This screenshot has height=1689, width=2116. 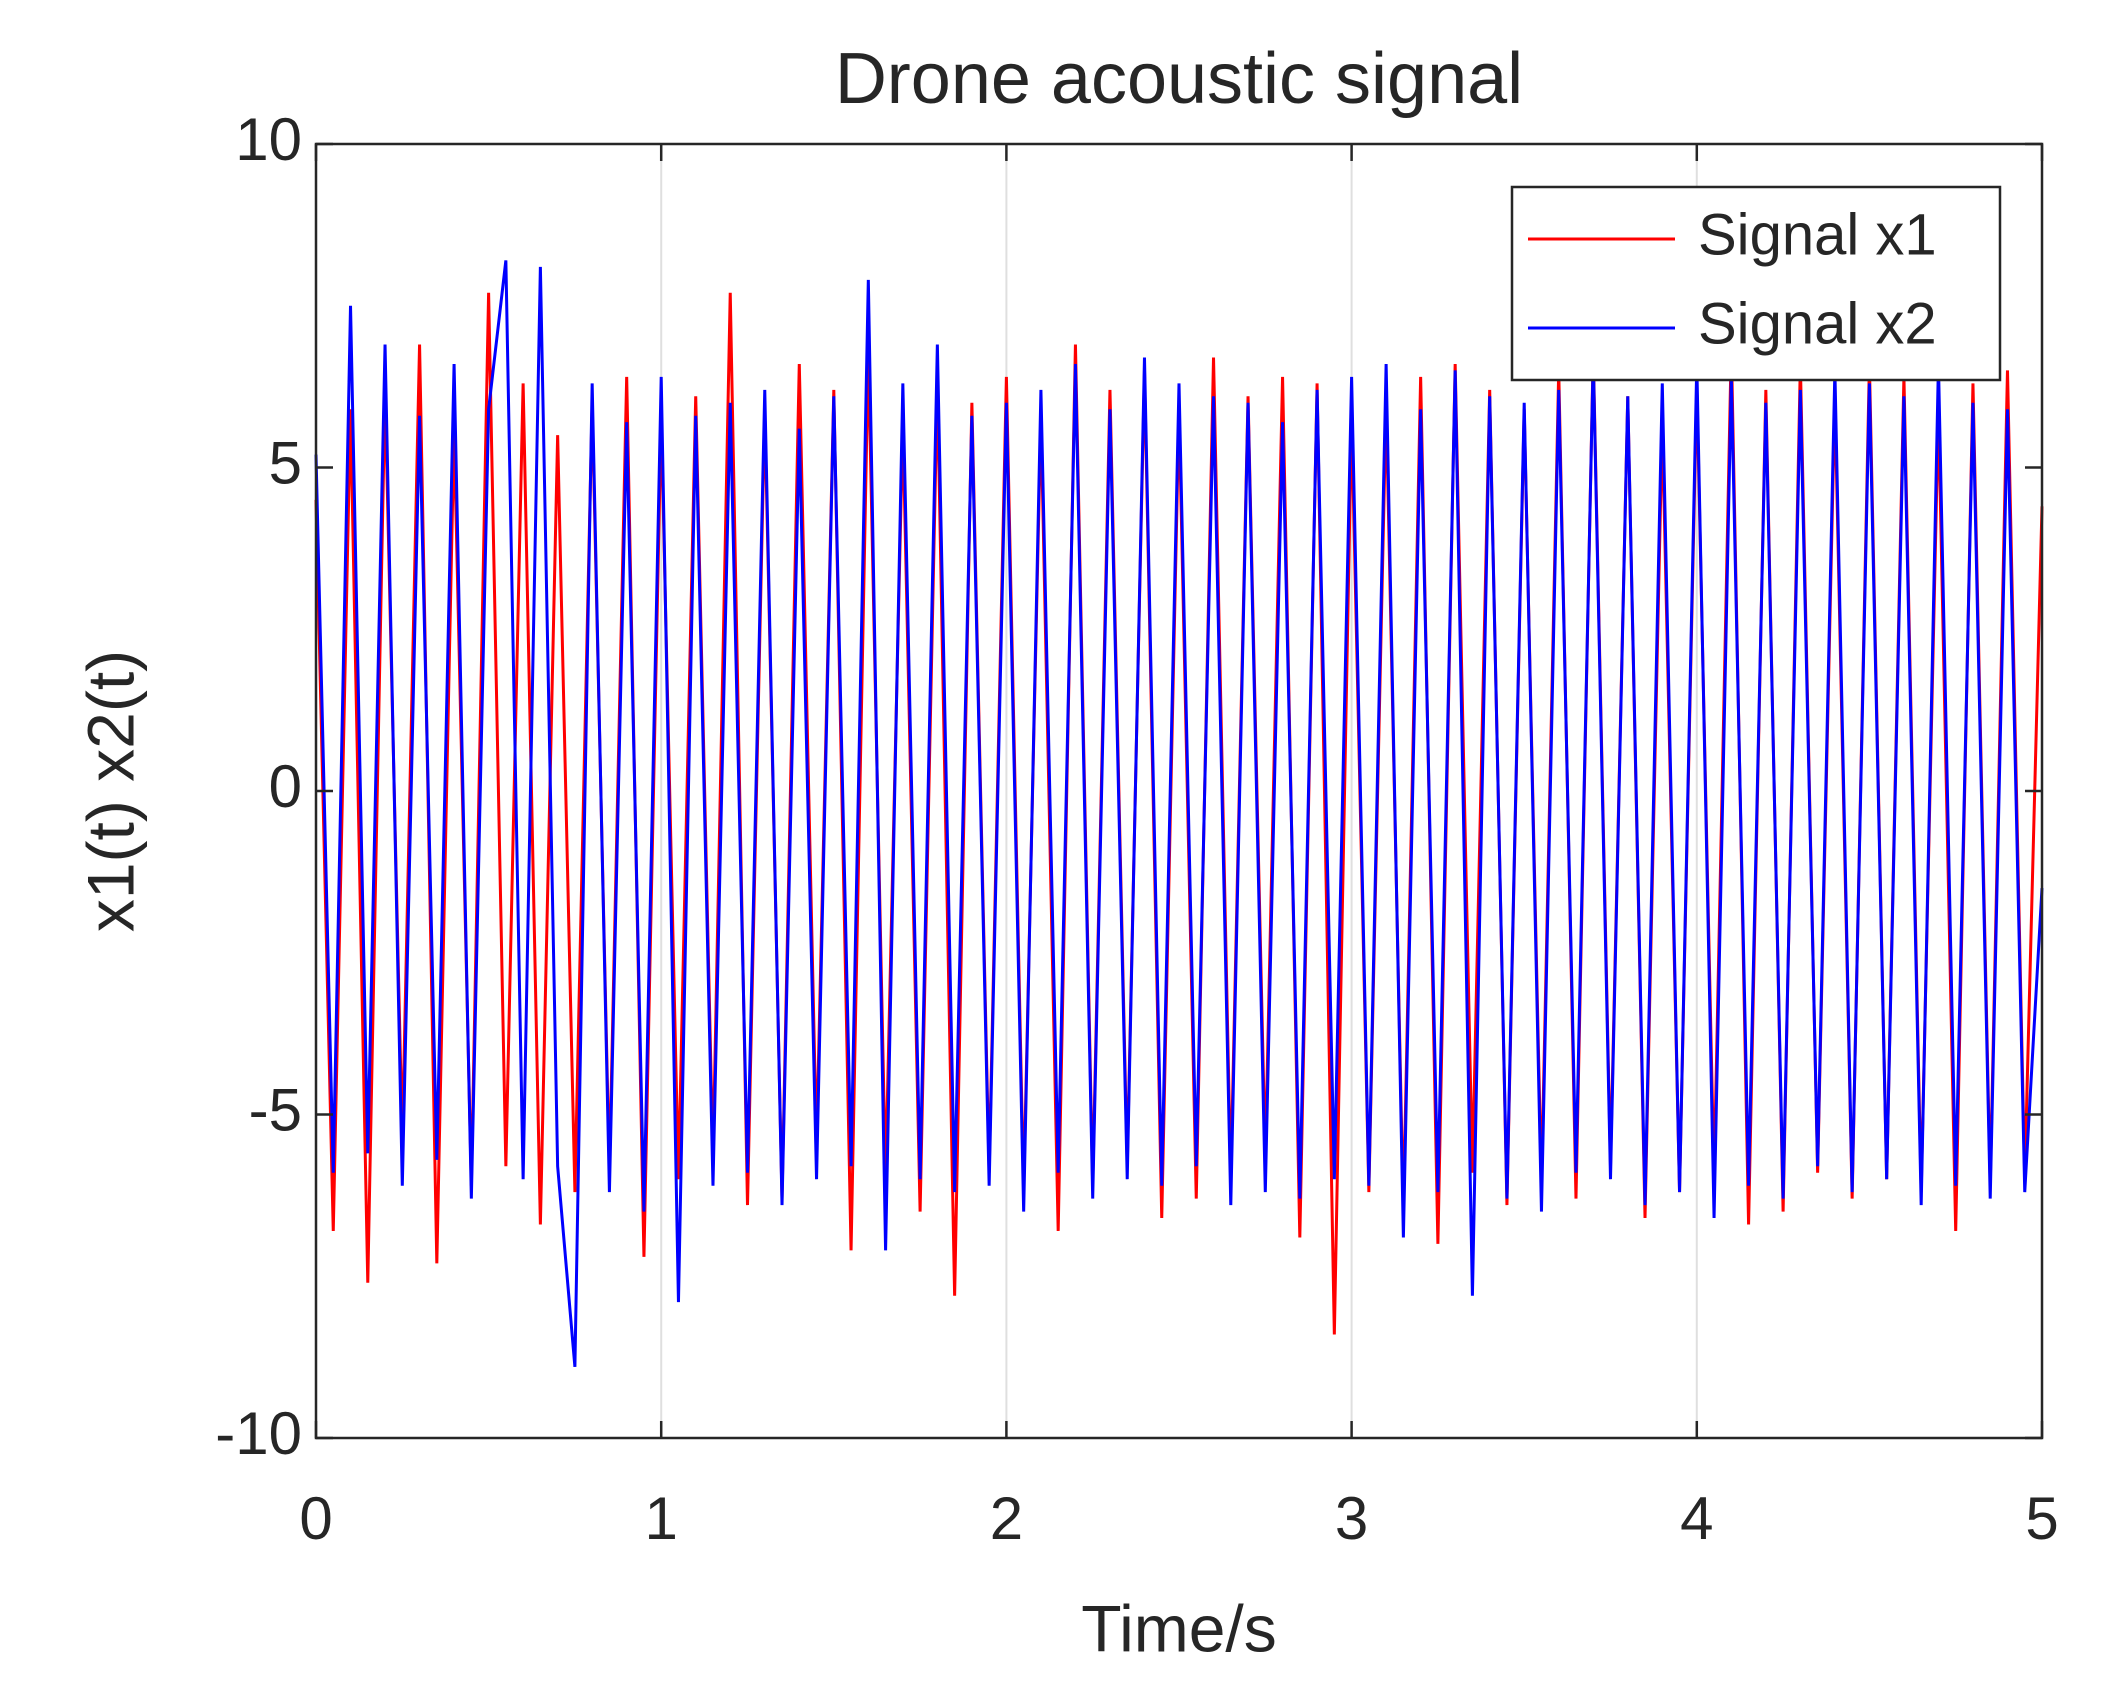 What do you see at coordinates (1006, 1518) in the screenshot?
I see `x-tick-label: 2` at bounding box center [1006, 1518].